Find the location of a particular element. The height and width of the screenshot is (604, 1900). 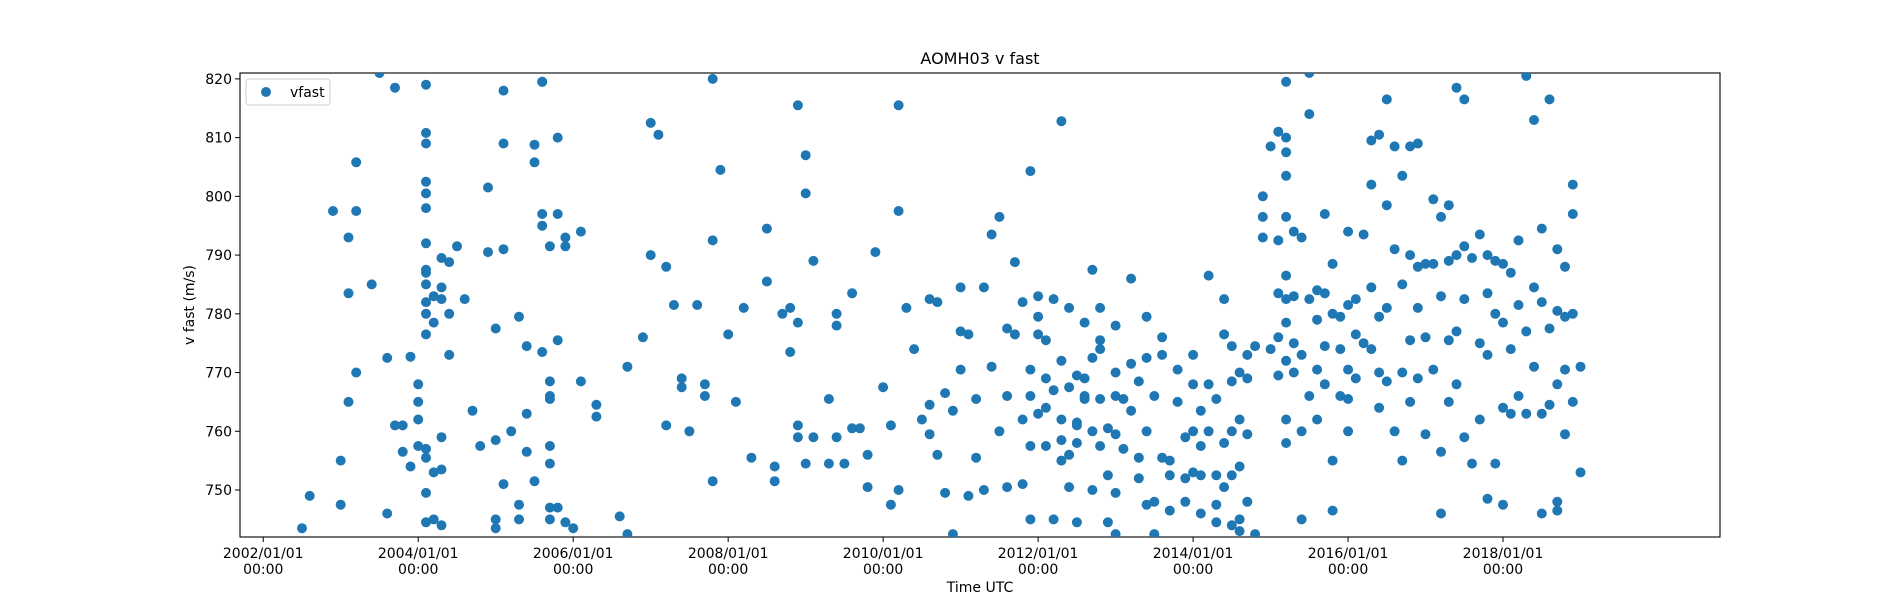

y-tick-label: 770 is located at coordinates (218, 374).